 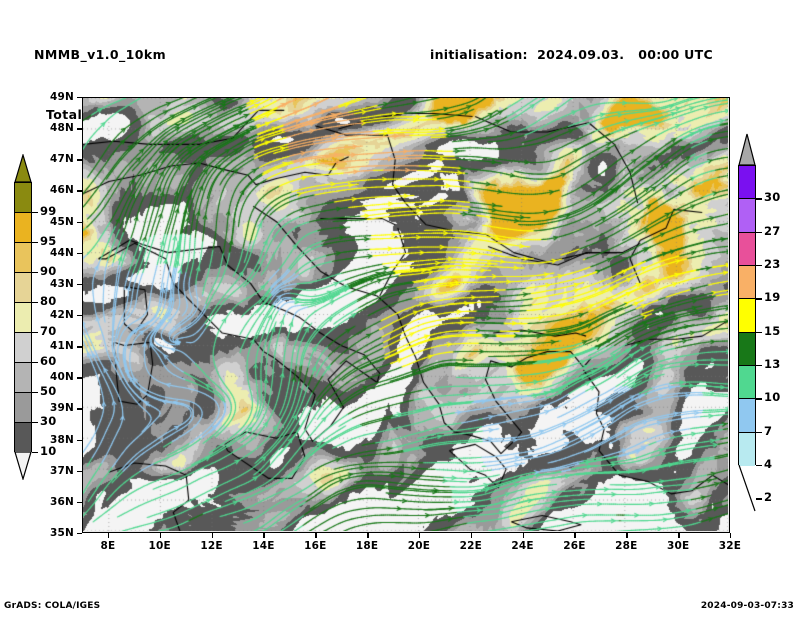 What do you see at coordinates (100, 54) in the screenshot?
I see `model-name: NMMB_v1.0_10km` at bounding box center [100, 54].